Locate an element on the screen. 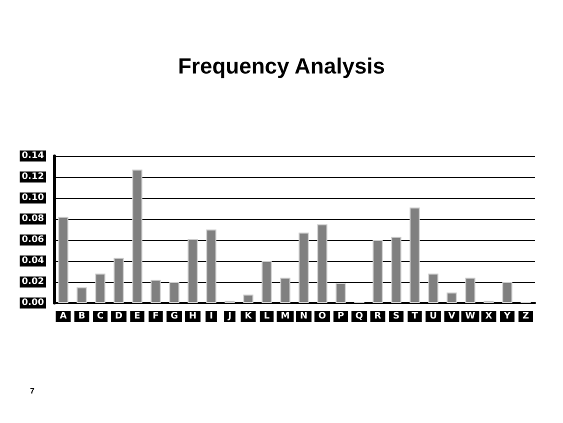 This screenshot has width=563, height=423. x-tick-label: A is located at coordinates (63, 317).